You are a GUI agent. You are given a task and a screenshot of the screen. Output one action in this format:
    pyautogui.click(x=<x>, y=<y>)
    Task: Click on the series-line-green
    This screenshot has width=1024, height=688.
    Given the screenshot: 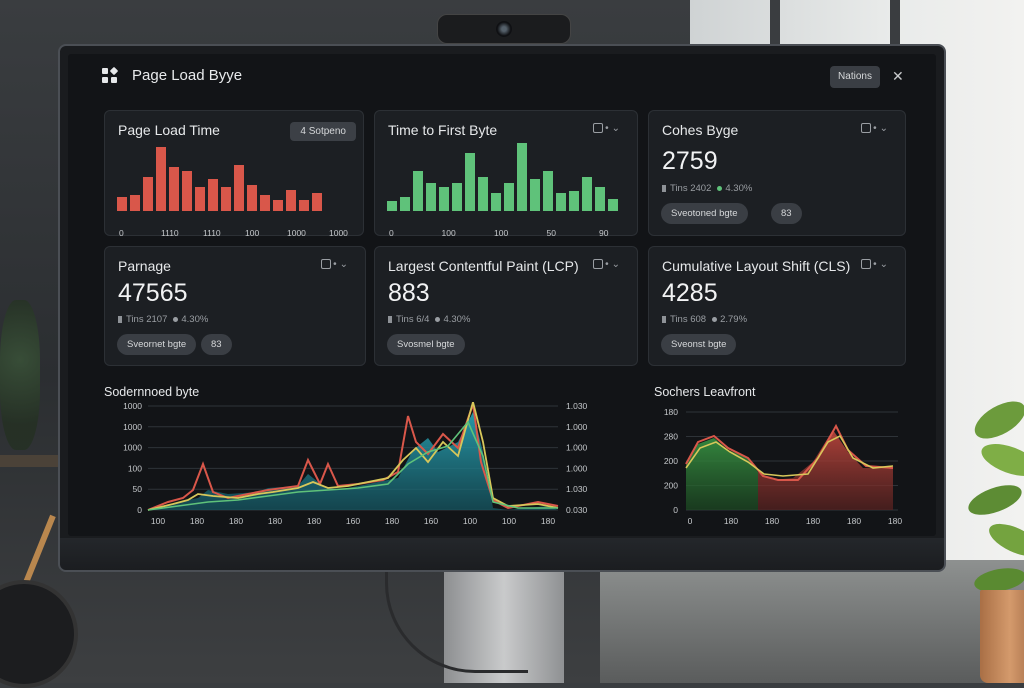 What is the action you would take?
    pyautogui.click(x=352, y=465)
    